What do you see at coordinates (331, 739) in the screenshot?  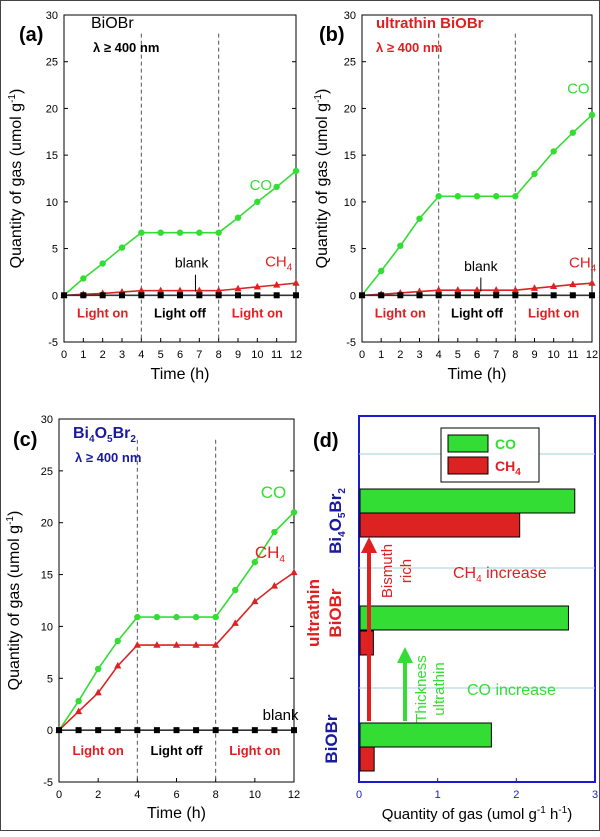 I see `category-label: BiOBr` at bounding box center [331, 739].